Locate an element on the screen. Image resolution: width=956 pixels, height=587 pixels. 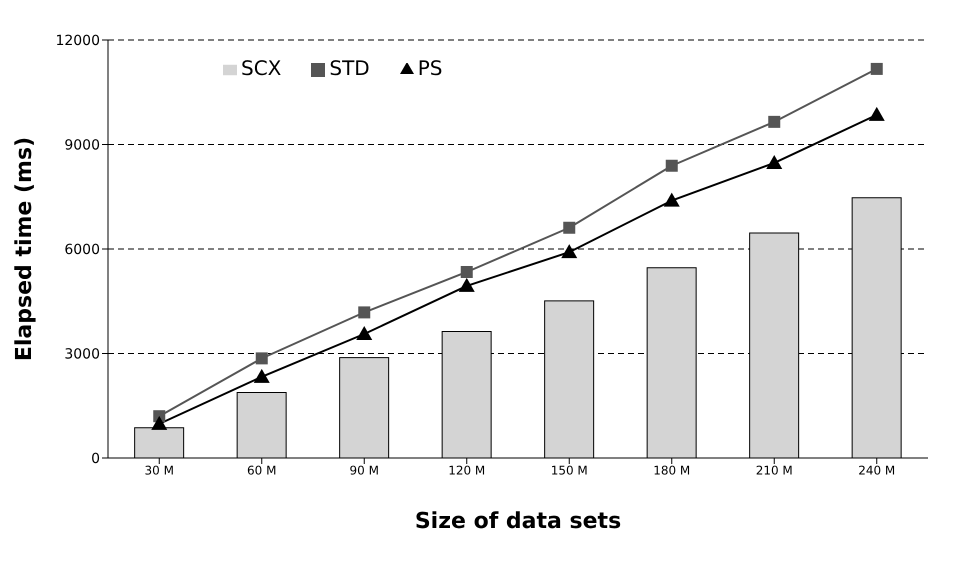
legend-label: STD is located at coordinates (349, 68).